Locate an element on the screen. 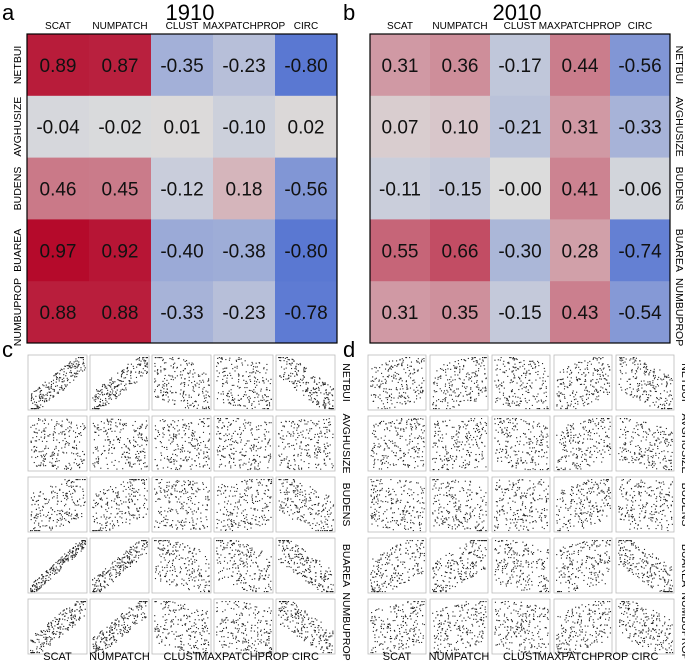 The width and height of the screenshot is (685, 662). heatmap-a-title: 1910 is located at coordinates (190, 12).